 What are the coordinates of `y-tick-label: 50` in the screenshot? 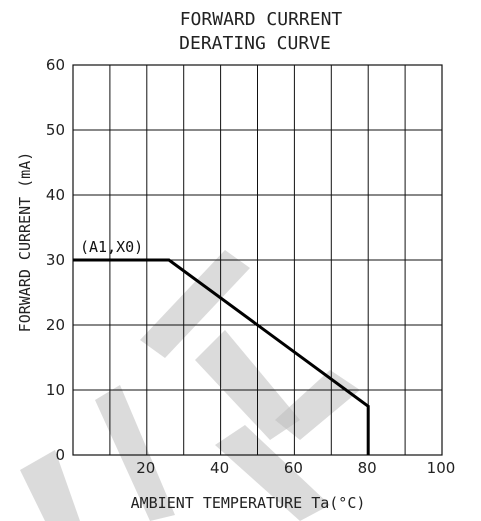 It's located at (55, 130).